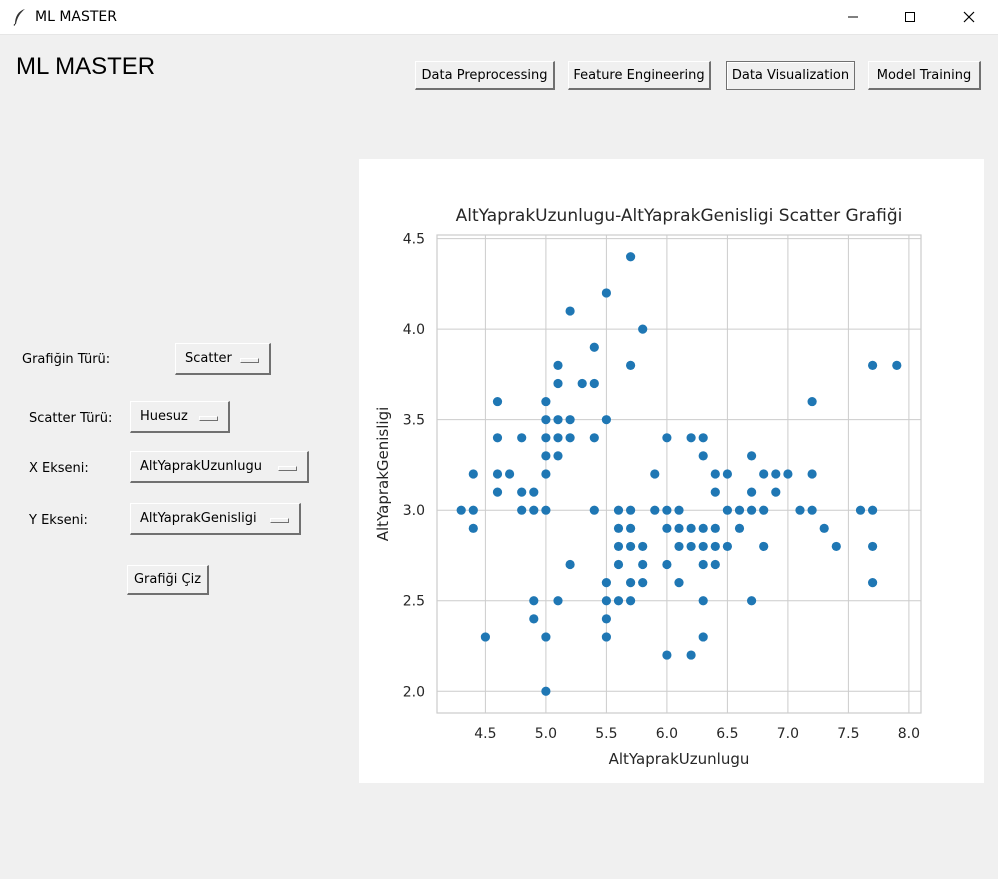 Image resolution: width=998 pixels, height=879 pixels. I want to click on x-tick-label: 6.5, so click(727, 734).